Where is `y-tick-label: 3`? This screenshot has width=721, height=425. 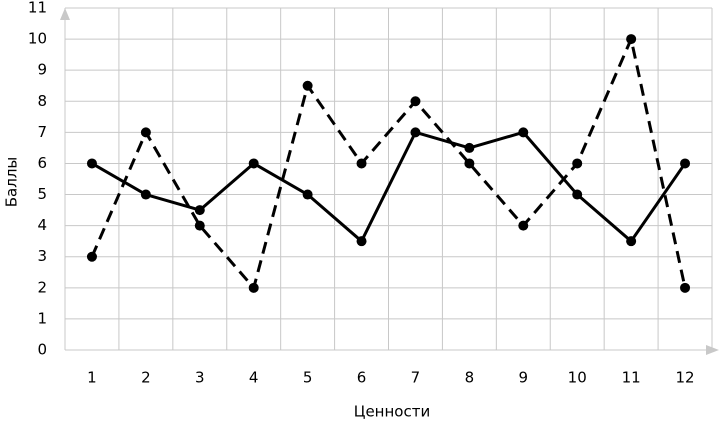 y-tick-label: 3 is located at coordinates (42, 256).